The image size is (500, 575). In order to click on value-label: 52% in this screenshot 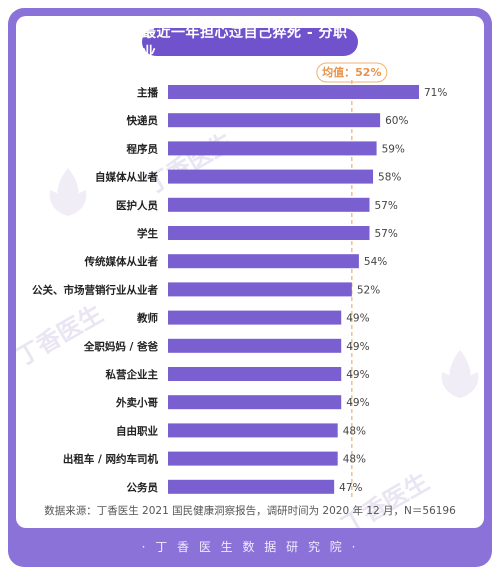, I will do `click(368, 290)`.